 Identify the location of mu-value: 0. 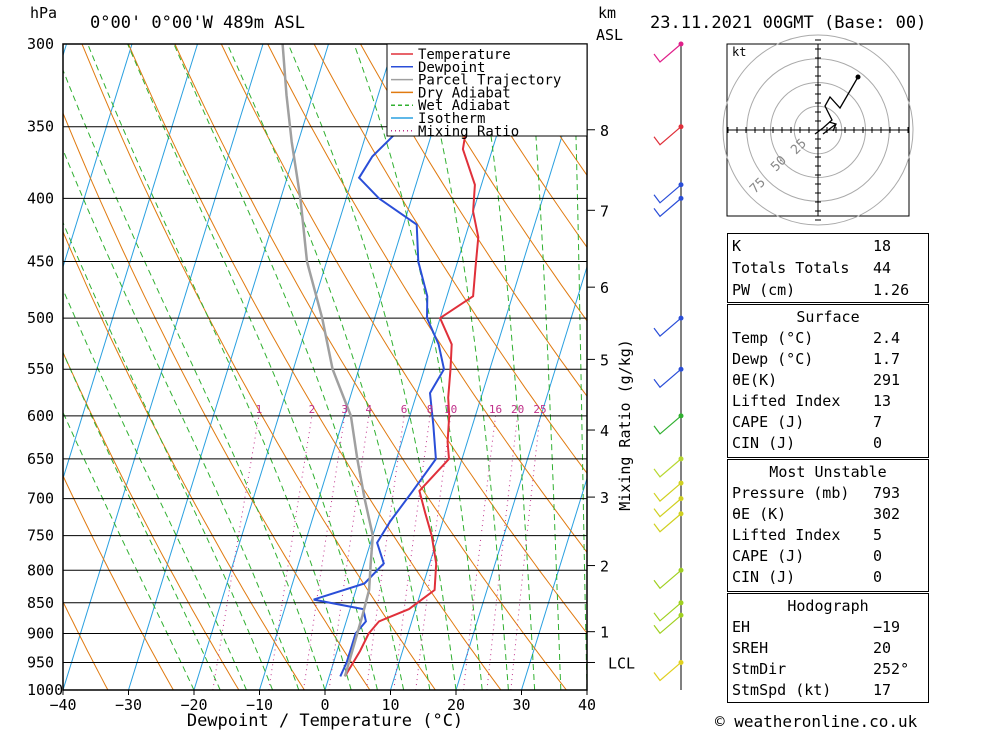
(878, 577).